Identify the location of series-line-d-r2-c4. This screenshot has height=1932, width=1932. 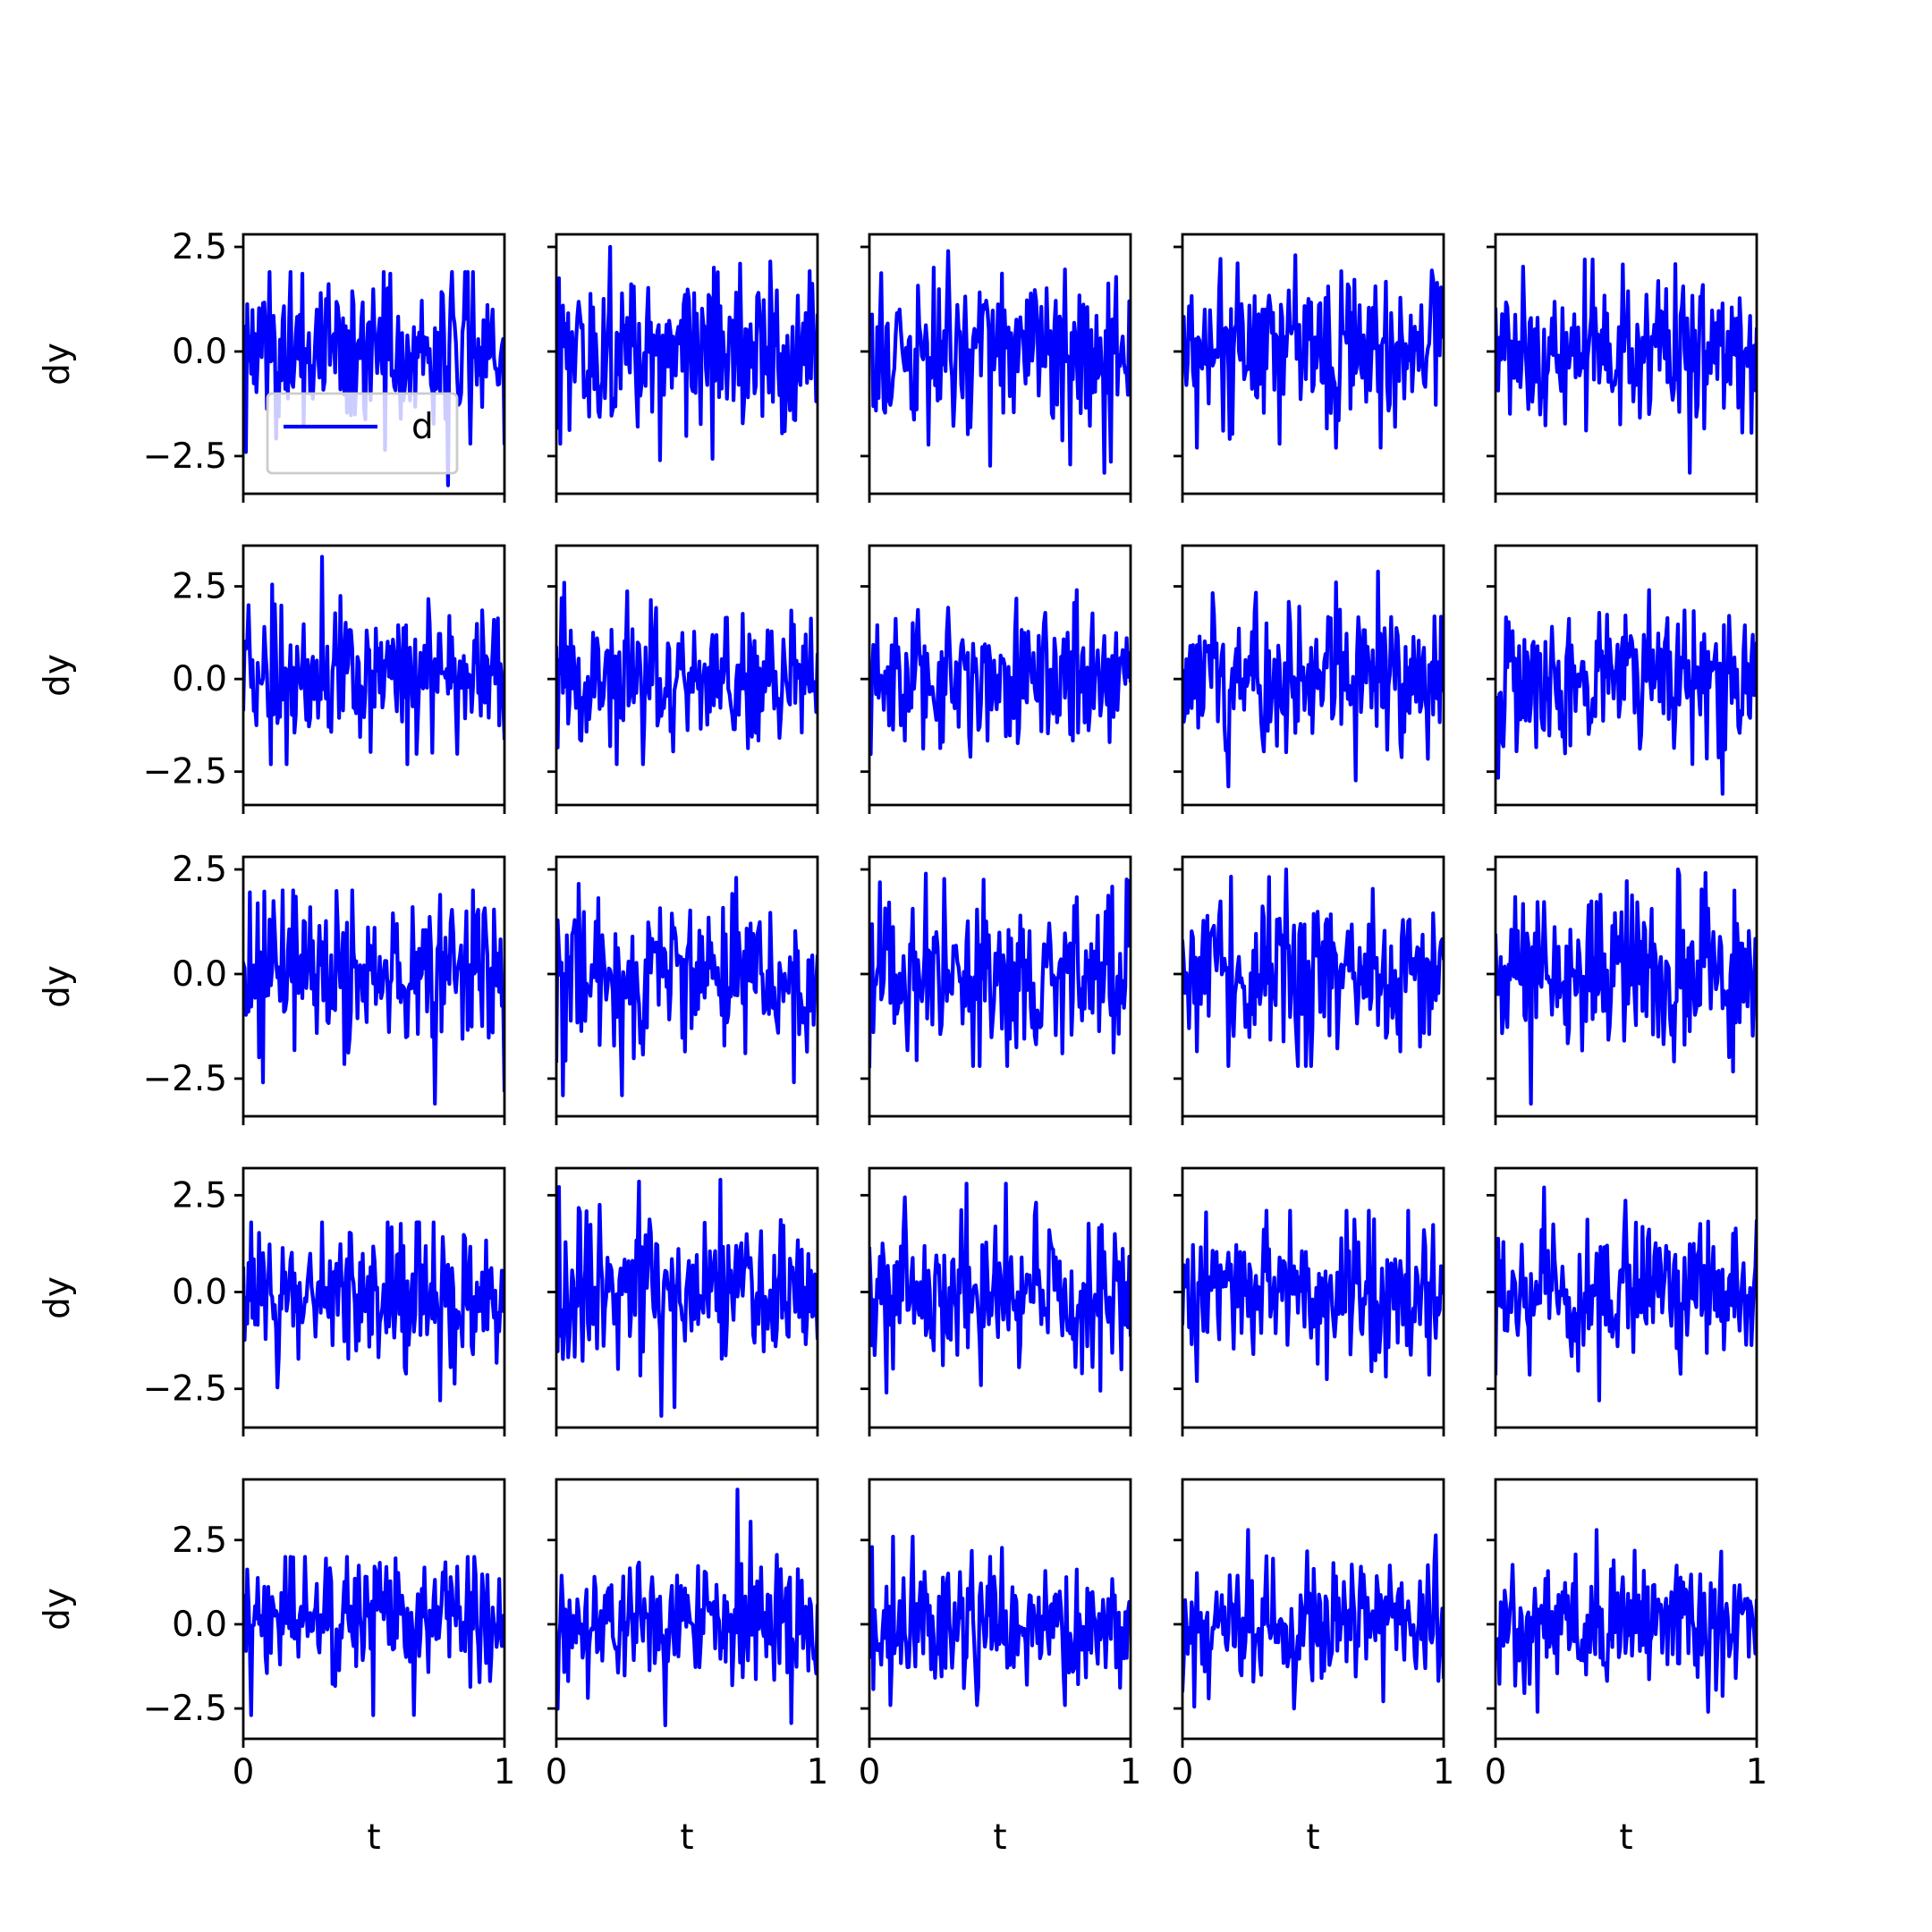
(1313, 679).